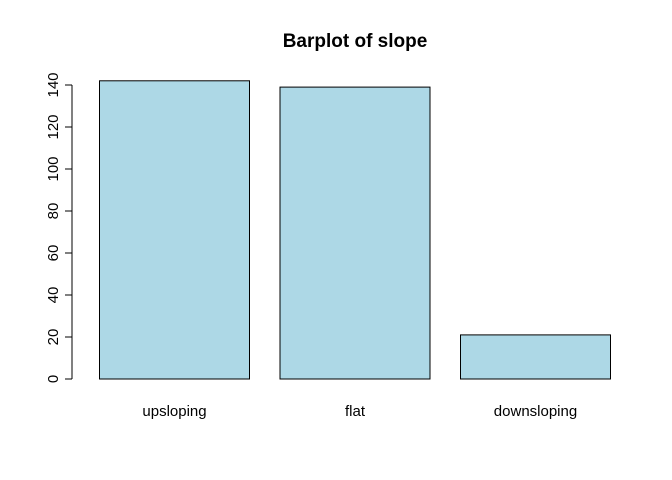 The width and height of the screenshot is (672, 480). What do you see at coordinates (174, 411) in the screenshot?
I see `x-tick-label: upsloping` at bounding box center [174, 411].